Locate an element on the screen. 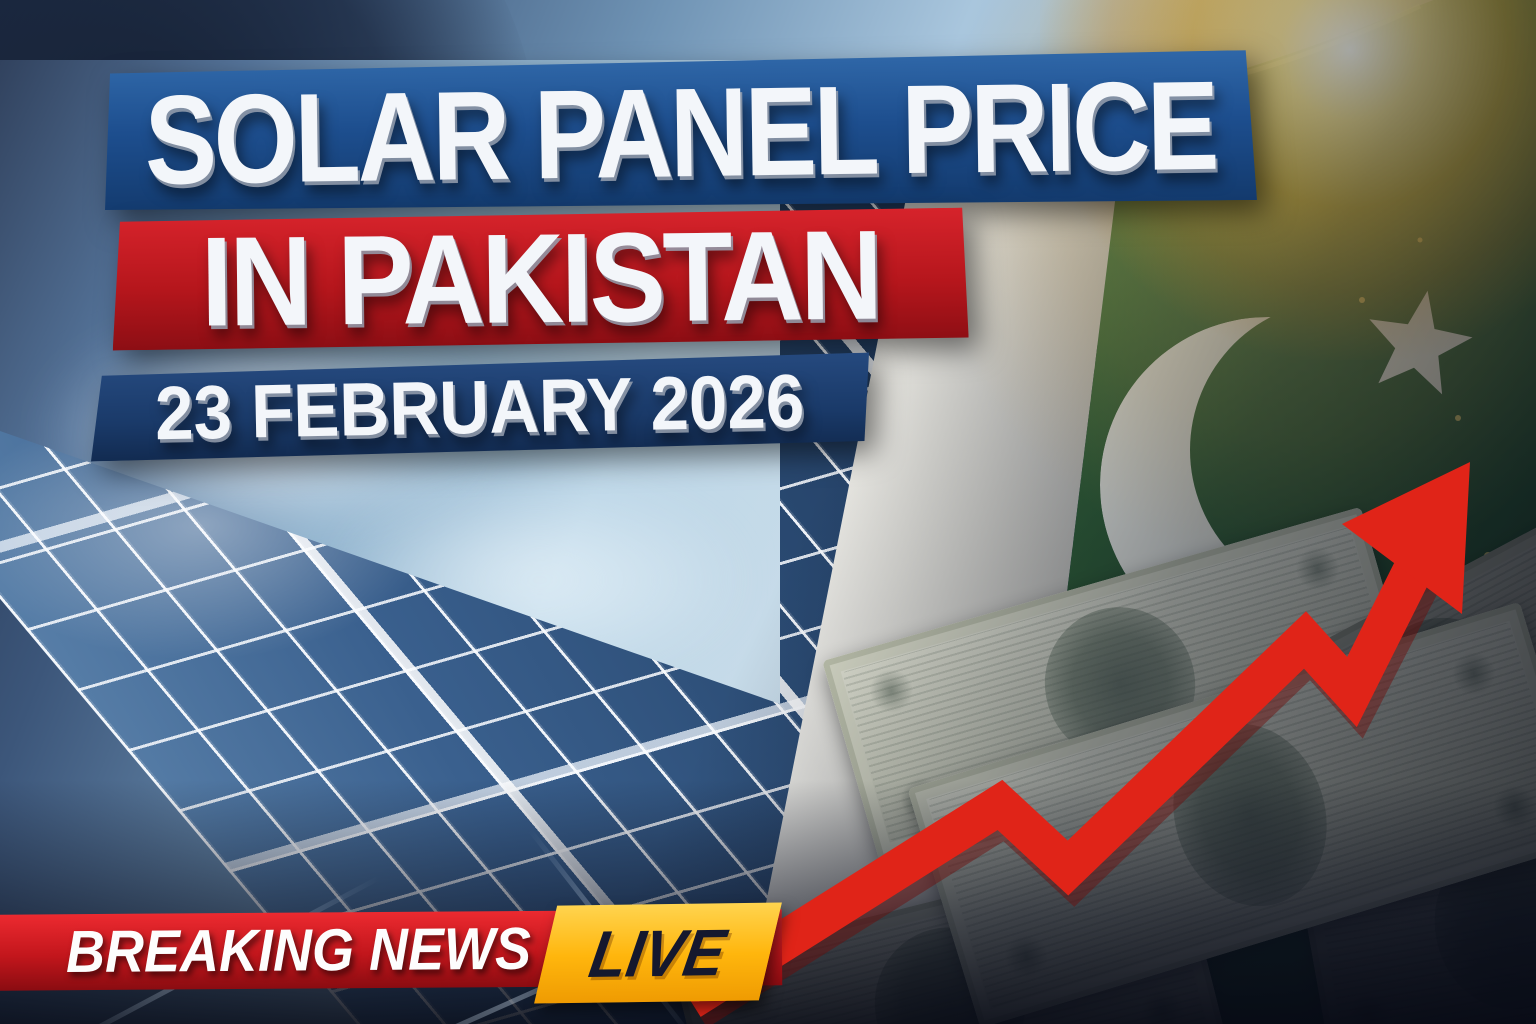 The height and width of the screenshot is (1024, 1536). headline-text-line2: IN PAKISTAN is located at coordinates (540, 278).